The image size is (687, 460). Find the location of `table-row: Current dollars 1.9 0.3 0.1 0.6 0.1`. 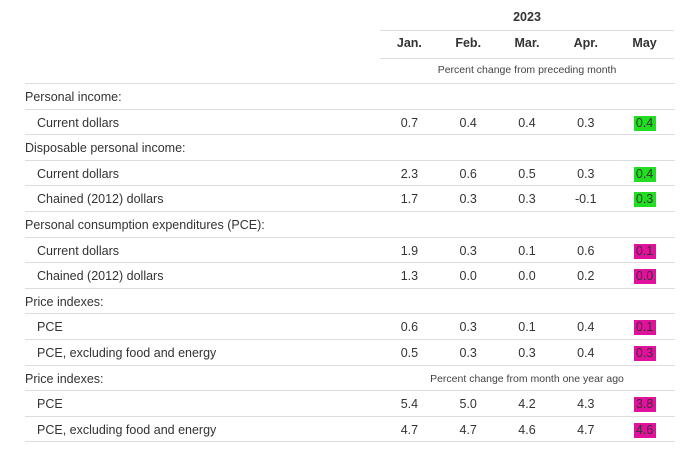

table-row: Current dollars 1.9 0.3 0.1 0.6 0.1 is located at coordinates (350, 251).